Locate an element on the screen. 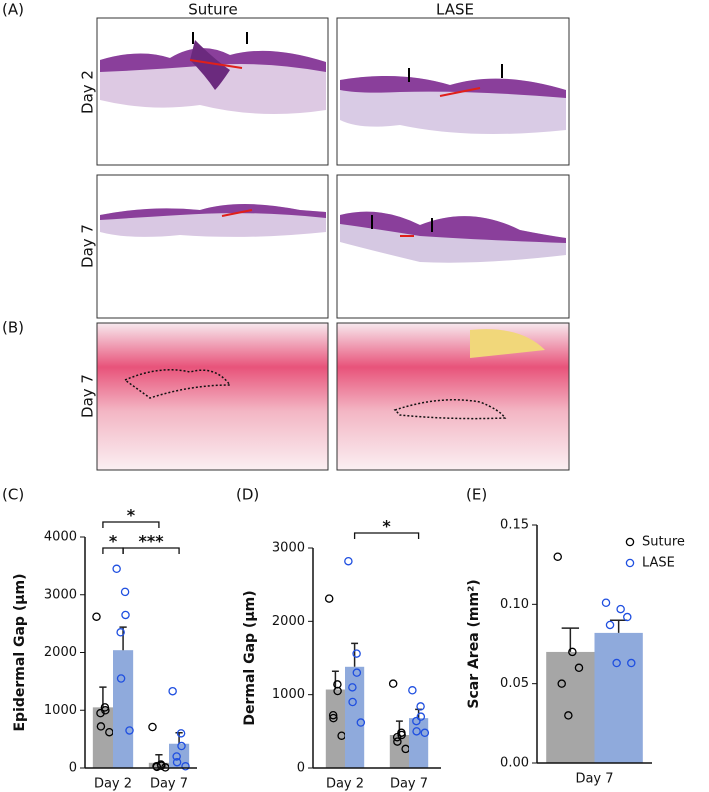 The image size is (709, 792). y-tick-label: 0.00 is located at coordinates (514, 763).